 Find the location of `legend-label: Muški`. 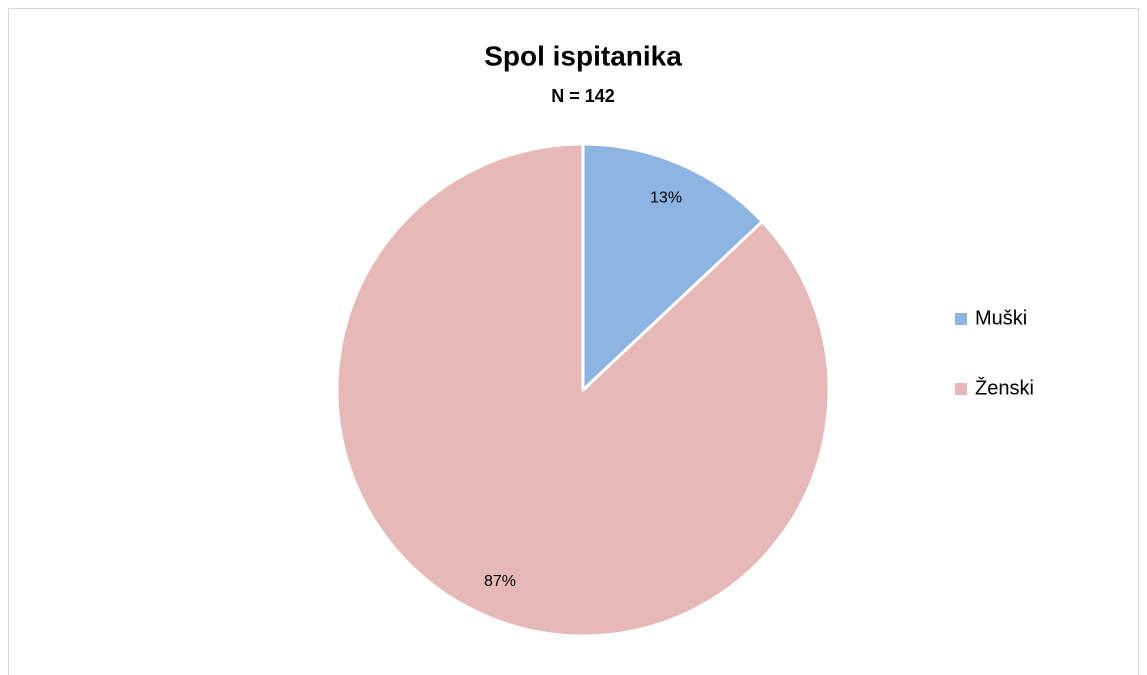

legend-label: Muški is located at coordinates (1001, 318).